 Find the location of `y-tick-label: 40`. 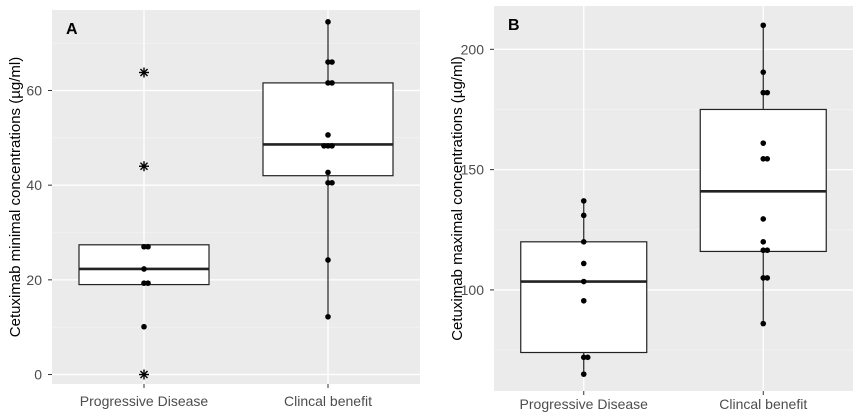

y-tick-label: 40 is located at coordinates (34, 185).